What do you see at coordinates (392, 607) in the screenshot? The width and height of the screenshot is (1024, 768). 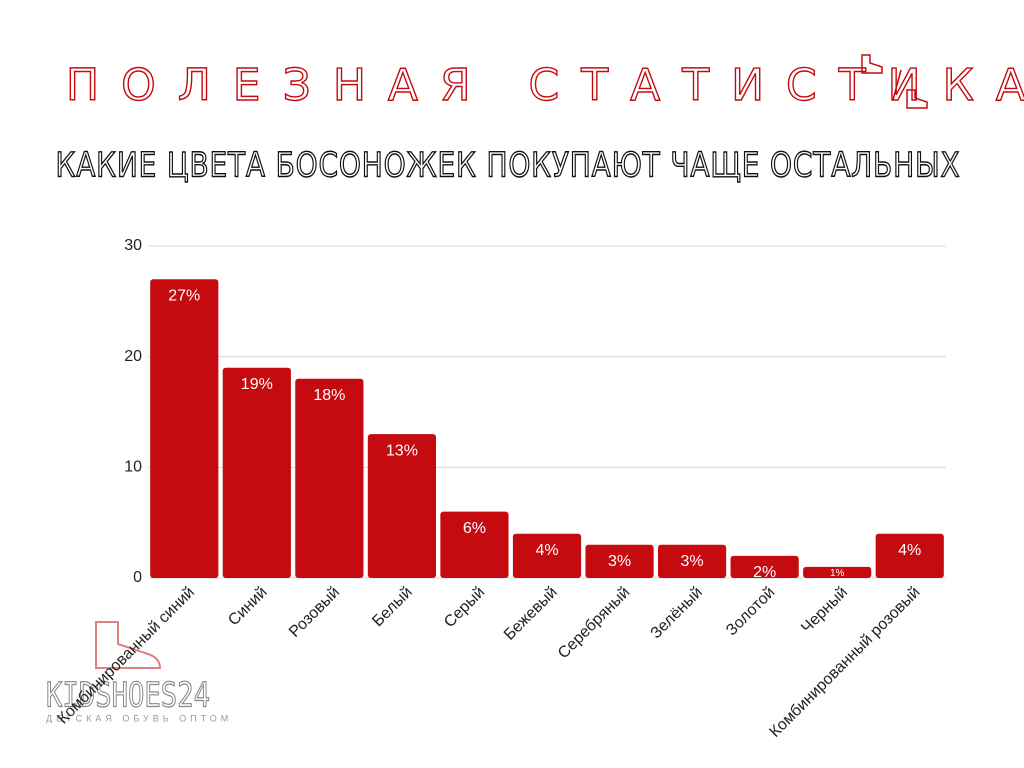 I see `x-tick-label: Белый` at bounding box center [392, 607].